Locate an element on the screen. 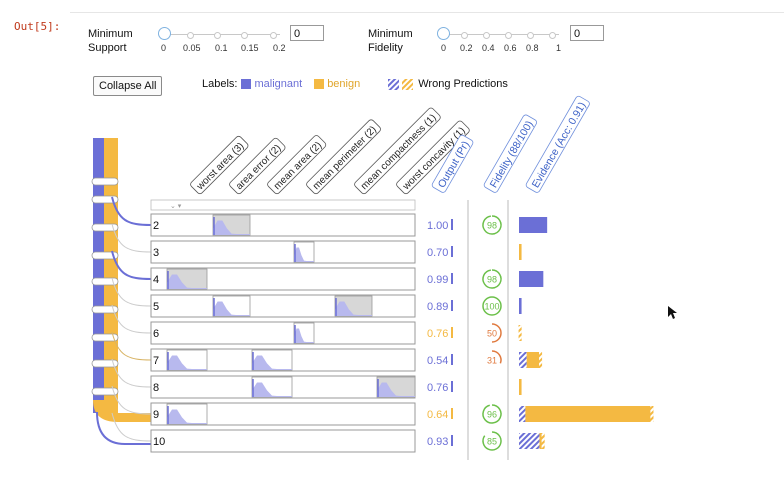  rule-row: 9 0.64 96 is located at coordinates (402, 414).